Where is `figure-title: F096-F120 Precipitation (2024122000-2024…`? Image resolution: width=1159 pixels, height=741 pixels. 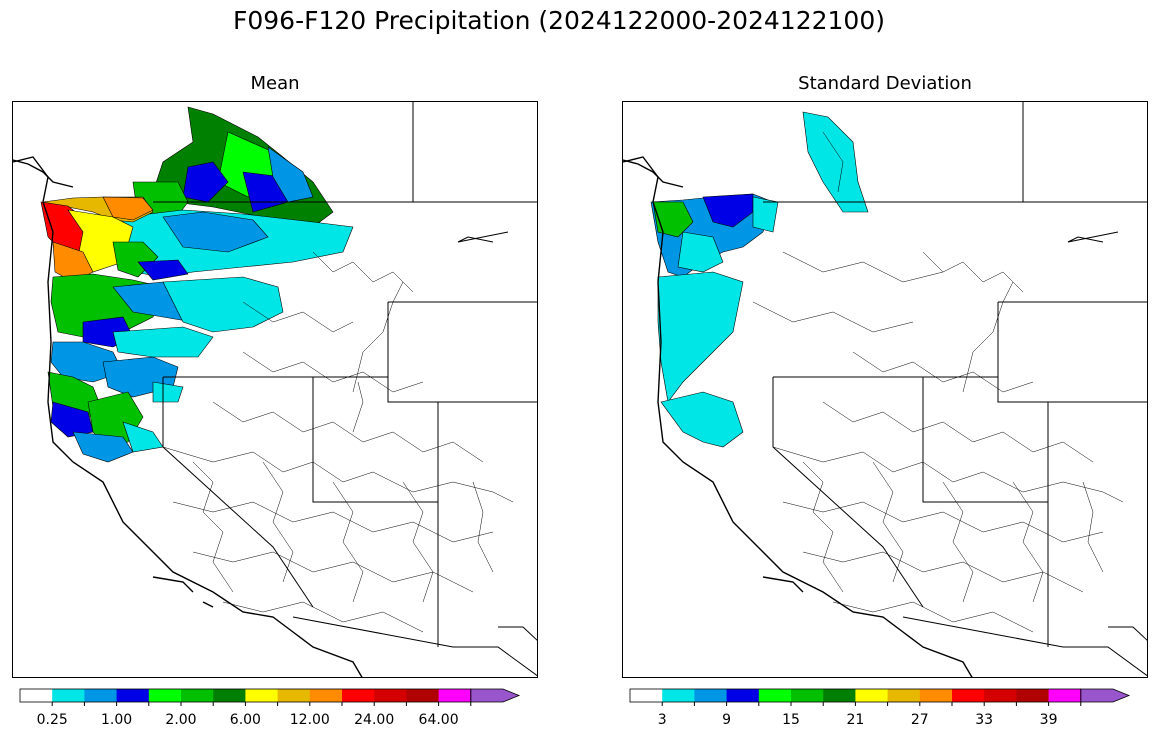 figure-title: F096-F120 Precipitation (2024122000-2024… is located at coordinates (558, 20).